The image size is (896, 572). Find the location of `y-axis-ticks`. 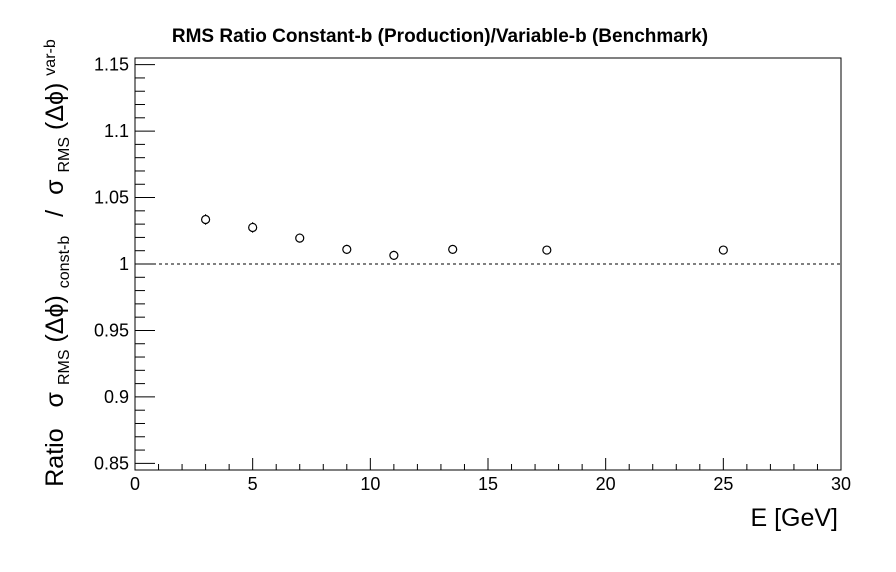

y-axis-ticks is located at coordinates (145, 264).